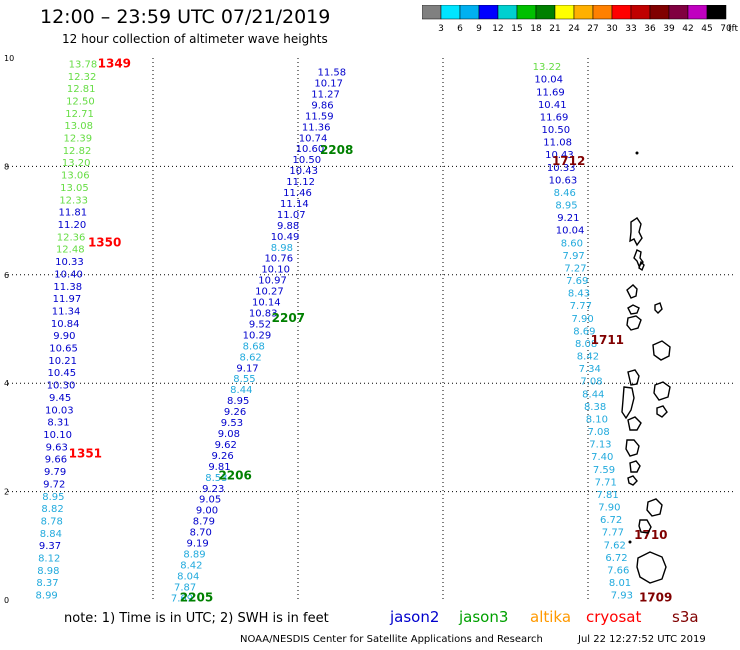 This screenshot has height=650, width=740. Describe the element at coordinates (622, 596) in the screenshot. I see `wave-height-value: 7.93` at that location.